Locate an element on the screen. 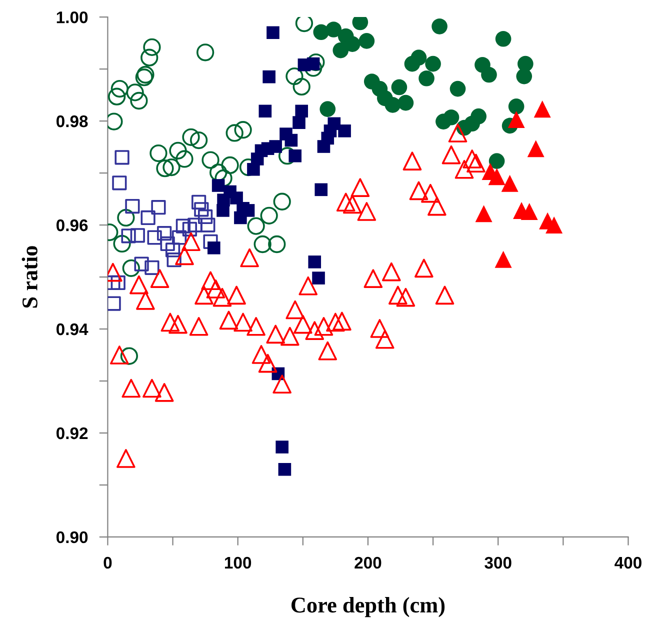 Image resolution: width=645 pixels, height=631 pixels. x-tick-label: 200 is located at coordinates (368, 562).